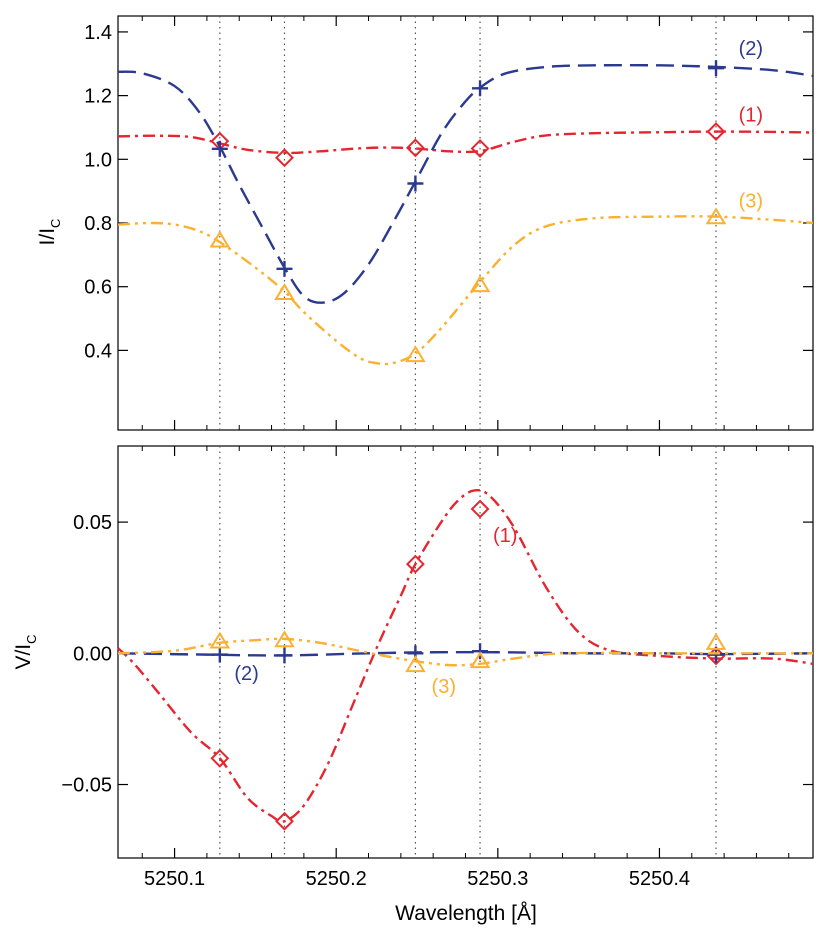 The image size is (830, 935). Describe the element at coordinates (98, 97) in the screenshot. I see `y-tick-label: 1.2` at that location.